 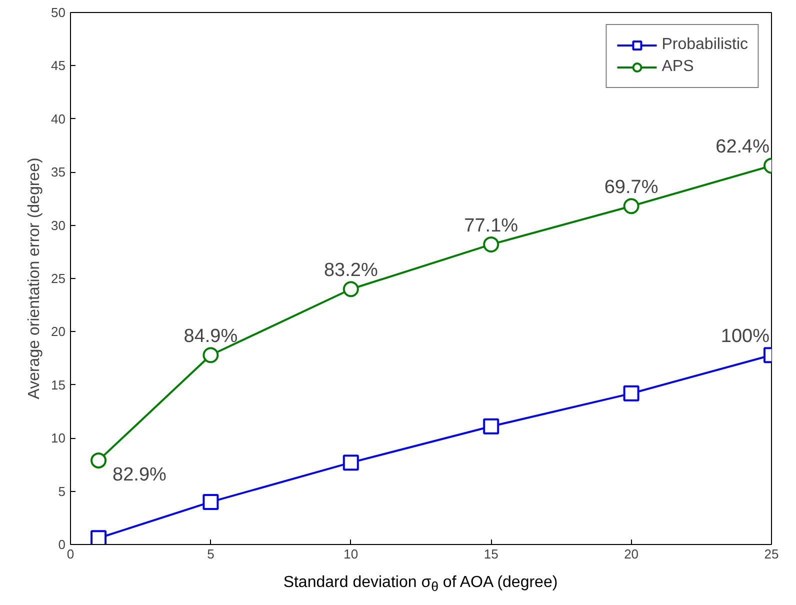 What do you see at coordinates (62, 544) in the screenshot?
I see `y-tick-label: 0` at bounding box center [62, 544].